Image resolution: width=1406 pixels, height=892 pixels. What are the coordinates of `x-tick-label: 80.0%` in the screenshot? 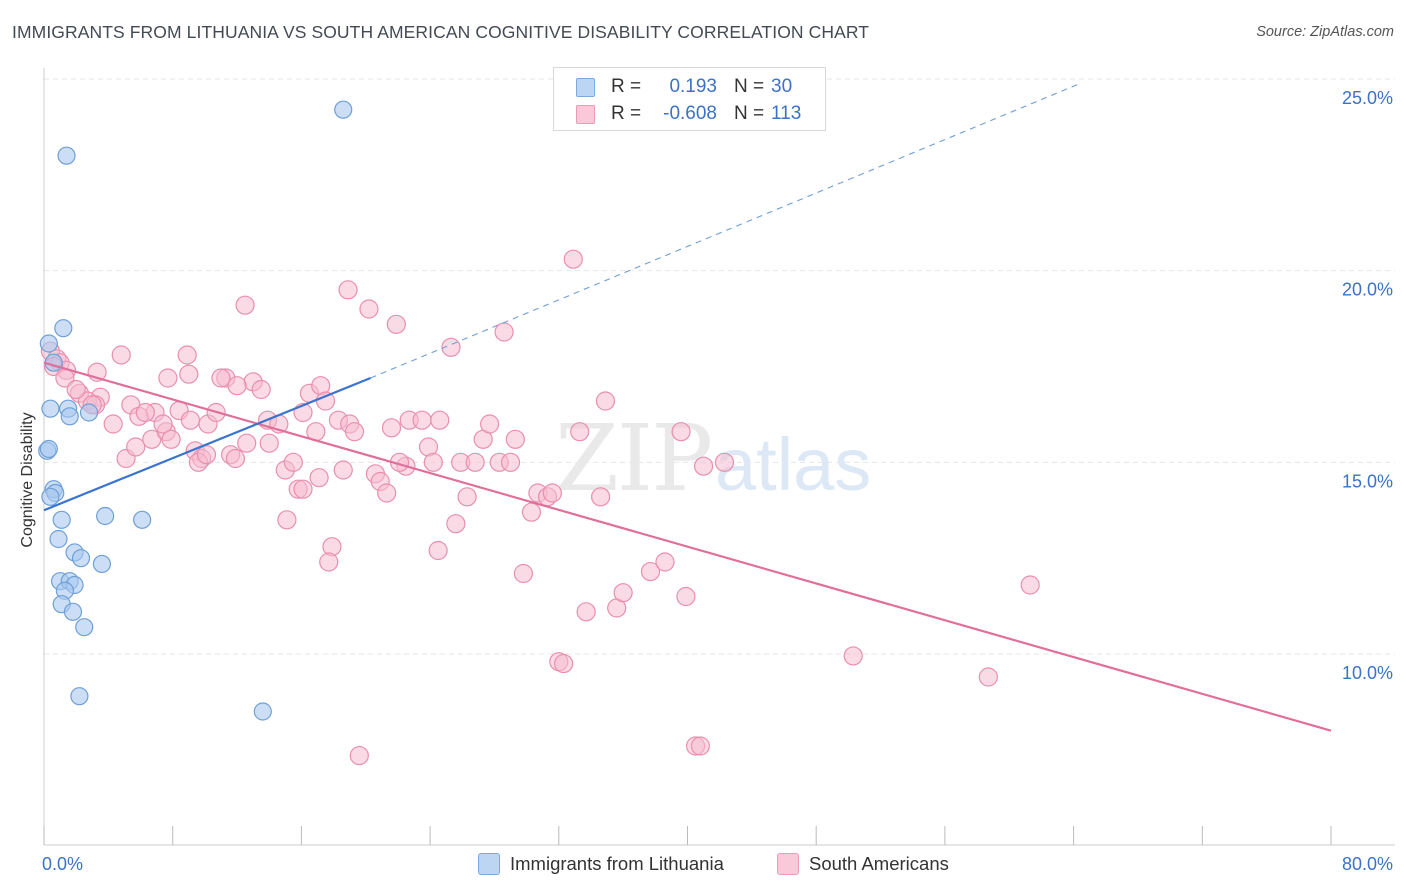 It's located at (1367, 864).